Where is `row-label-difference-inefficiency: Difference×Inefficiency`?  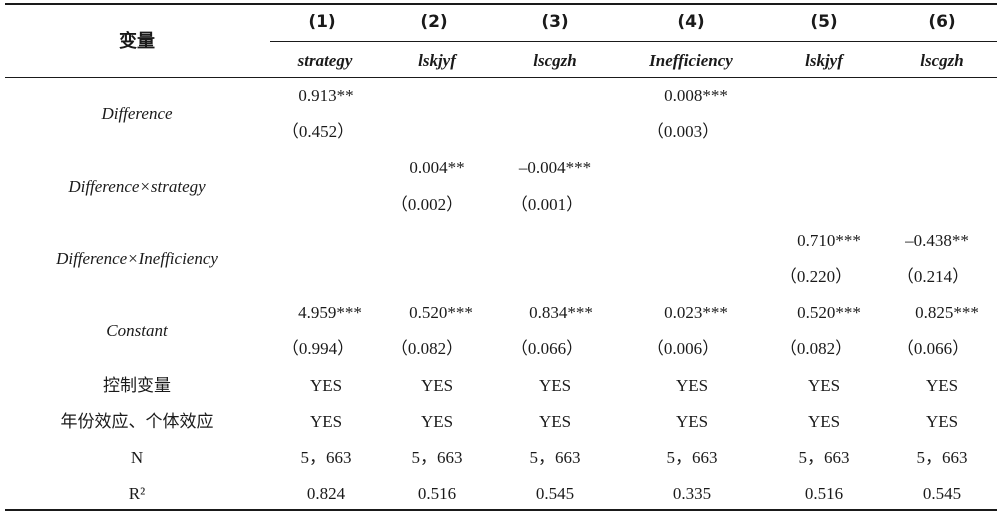 row-label-difference-inefficiency: Difference×Inefficiency is located at coordinates (137, 258).